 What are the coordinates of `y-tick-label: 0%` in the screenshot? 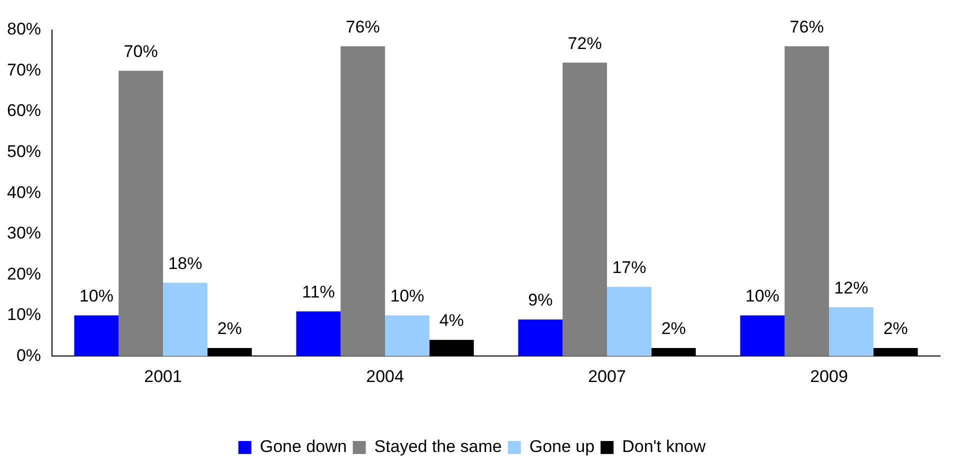 It's located at (29, 355).